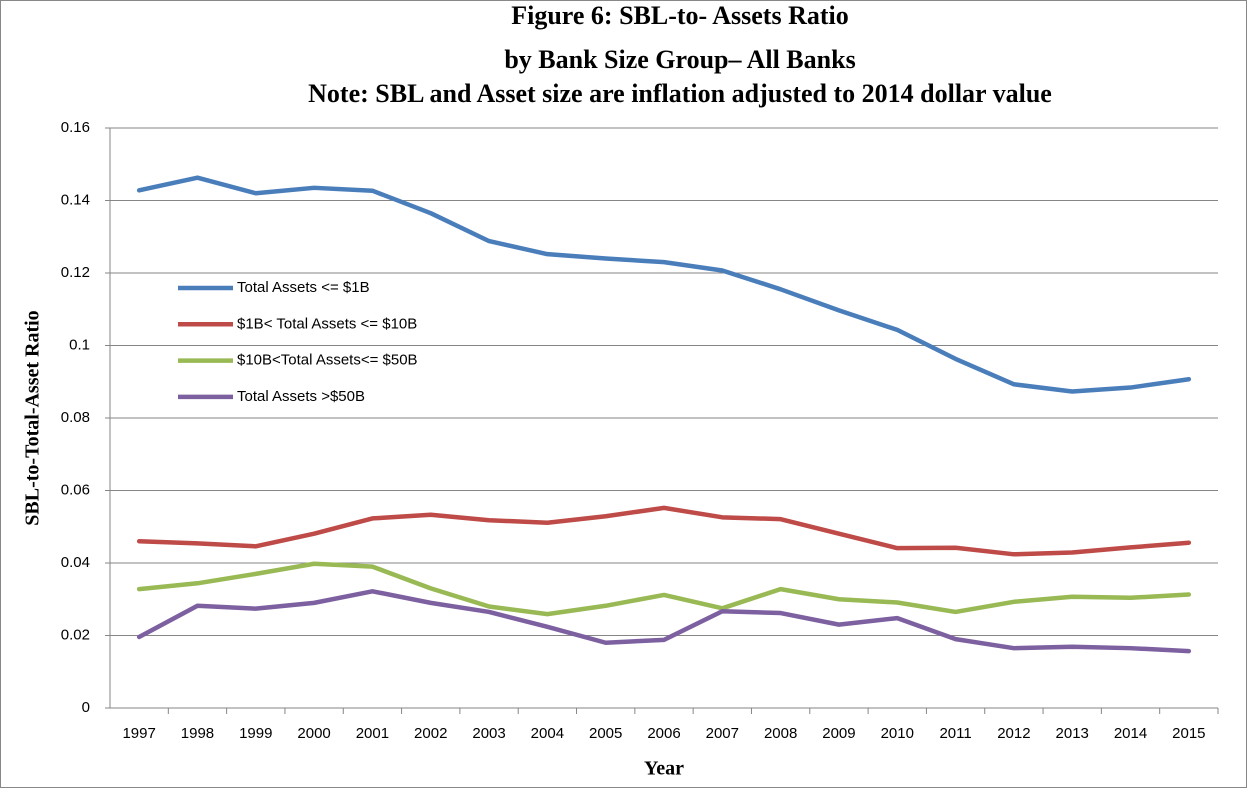 The width and height of the screenshot is (1247, 788). Describe the element at coordinates (79, 344) in the screenshot. I see `y-tick-label: 0.1` at that location.